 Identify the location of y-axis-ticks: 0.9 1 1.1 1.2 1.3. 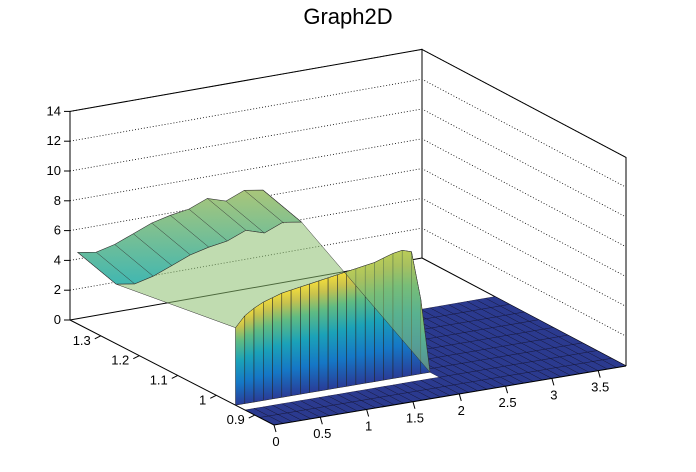
(164, 380).